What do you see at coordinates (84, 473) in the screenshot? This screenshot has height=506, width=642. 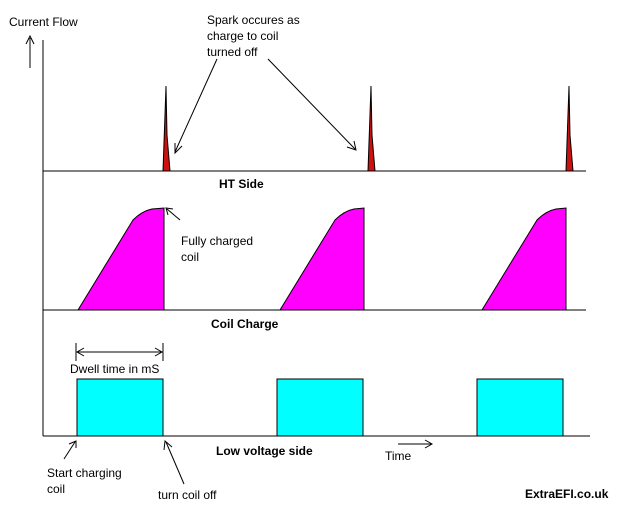 I see `start-charging-line1: Start charging` at bounding box center [84, 473].